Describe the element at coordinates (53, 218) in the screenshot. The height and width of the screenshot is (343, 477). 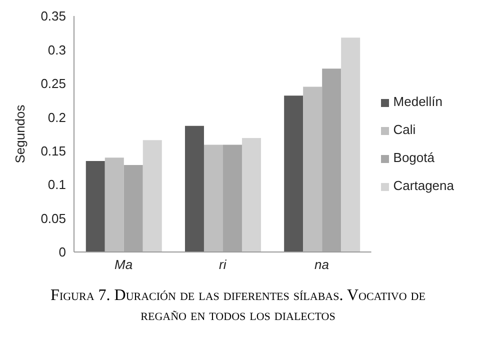
I see `y-tick-label: 0.05` at that location.